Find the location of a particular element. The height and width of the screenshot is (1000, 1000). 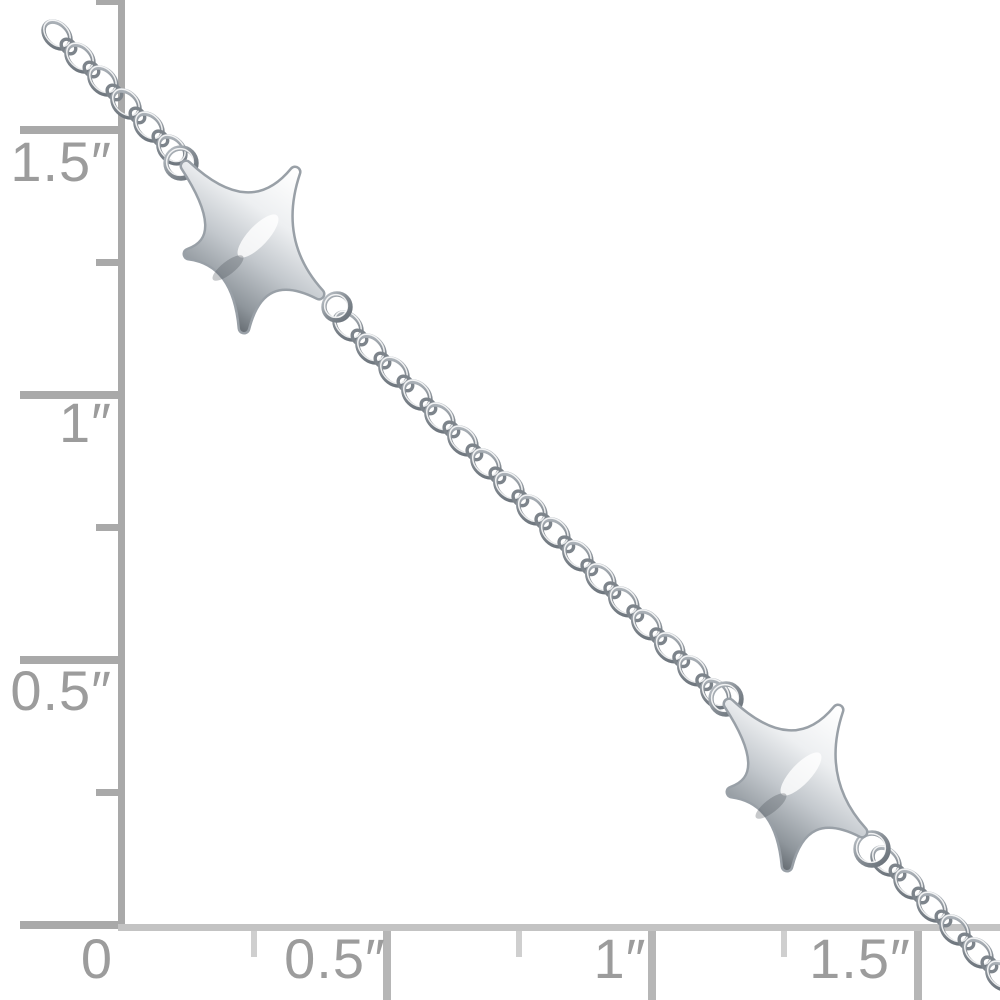

ruler-label-v-0.5in: 0.5″ is located at coordinates (61, 690).